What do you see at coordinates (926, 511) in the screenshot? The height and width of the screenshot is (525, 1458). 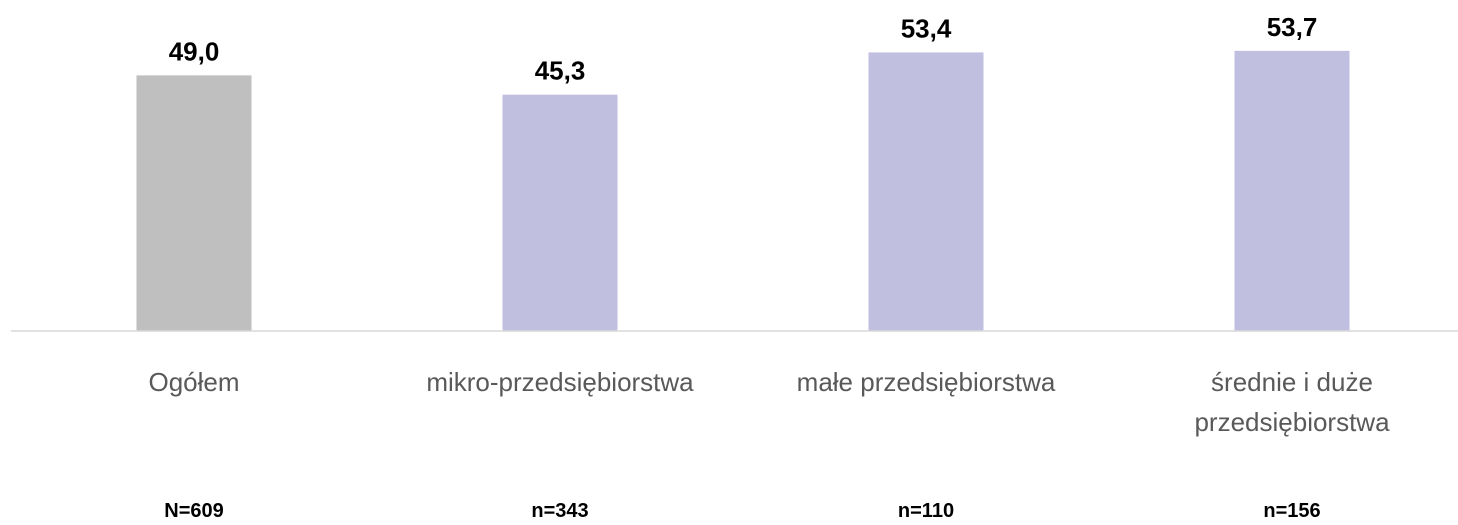 I see `sample-size: n=110` at bounding box center [926, 511].